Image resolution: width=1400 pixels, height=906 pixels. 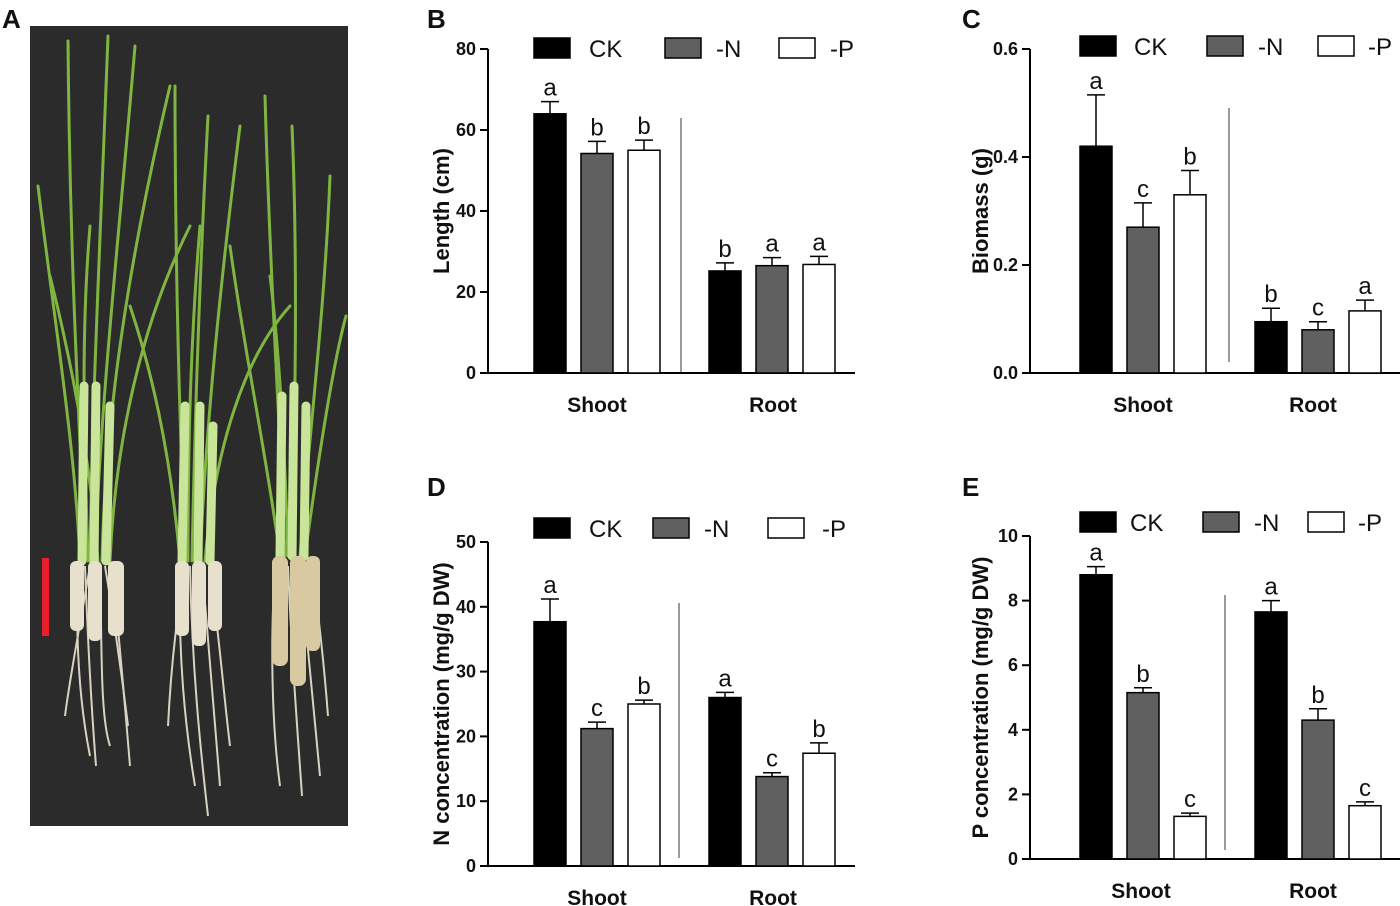 I want to click on y-axis-label: Length (cm), so click(x=441, y=211).